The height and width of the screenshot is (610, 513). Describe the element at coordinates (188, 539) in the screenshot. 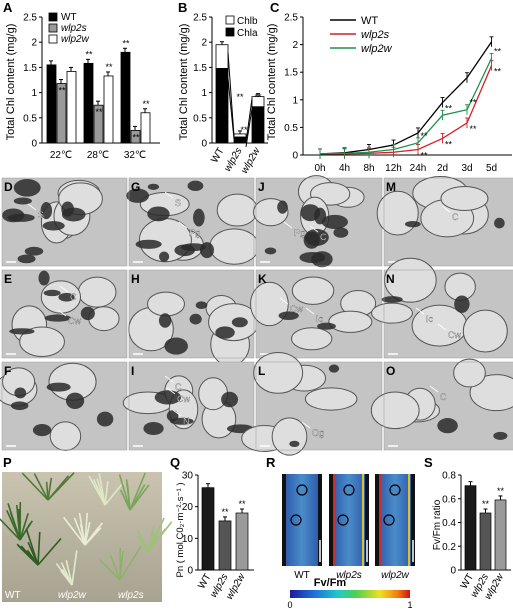

I see `y-tick-label: 10` at that location.